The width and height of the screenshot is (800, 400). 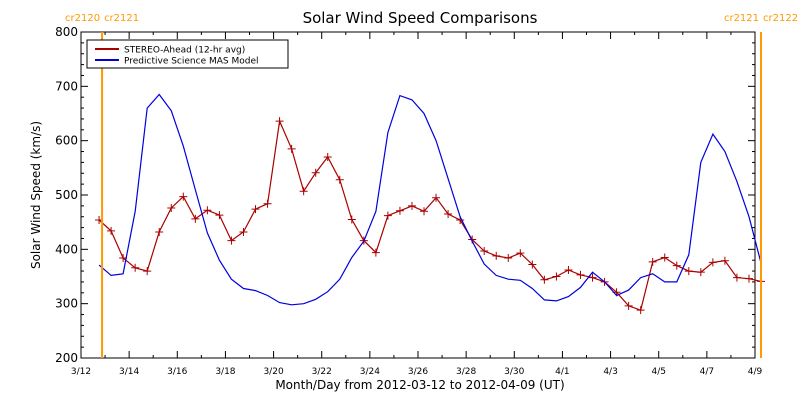 I want to click on rotation-label: cr2120, so click(x=82, y=18).